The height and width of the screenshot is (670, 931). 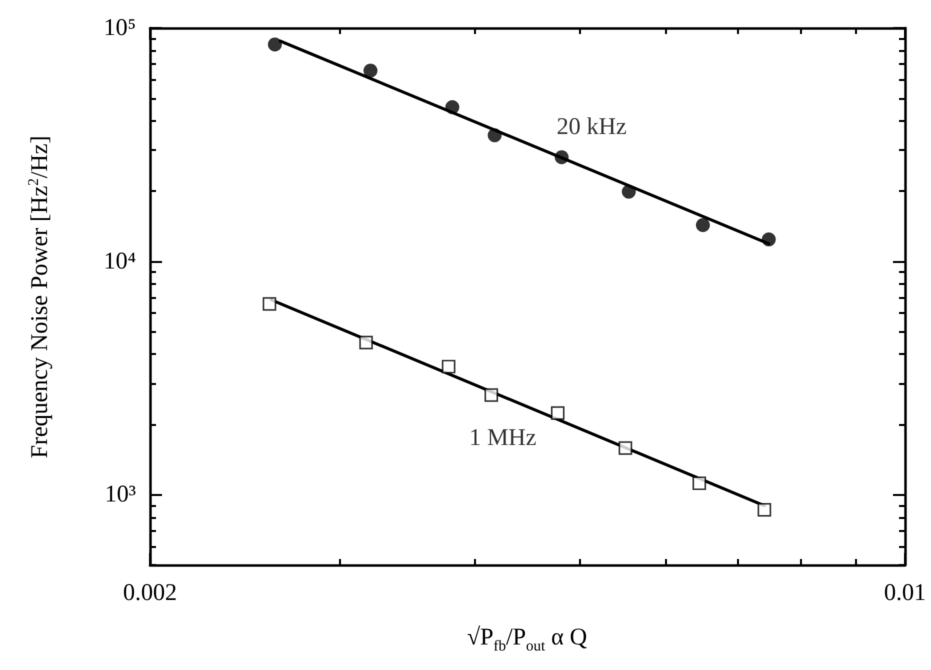 I want to click on series-label: 1 MHz, so click(x=502, y=438).